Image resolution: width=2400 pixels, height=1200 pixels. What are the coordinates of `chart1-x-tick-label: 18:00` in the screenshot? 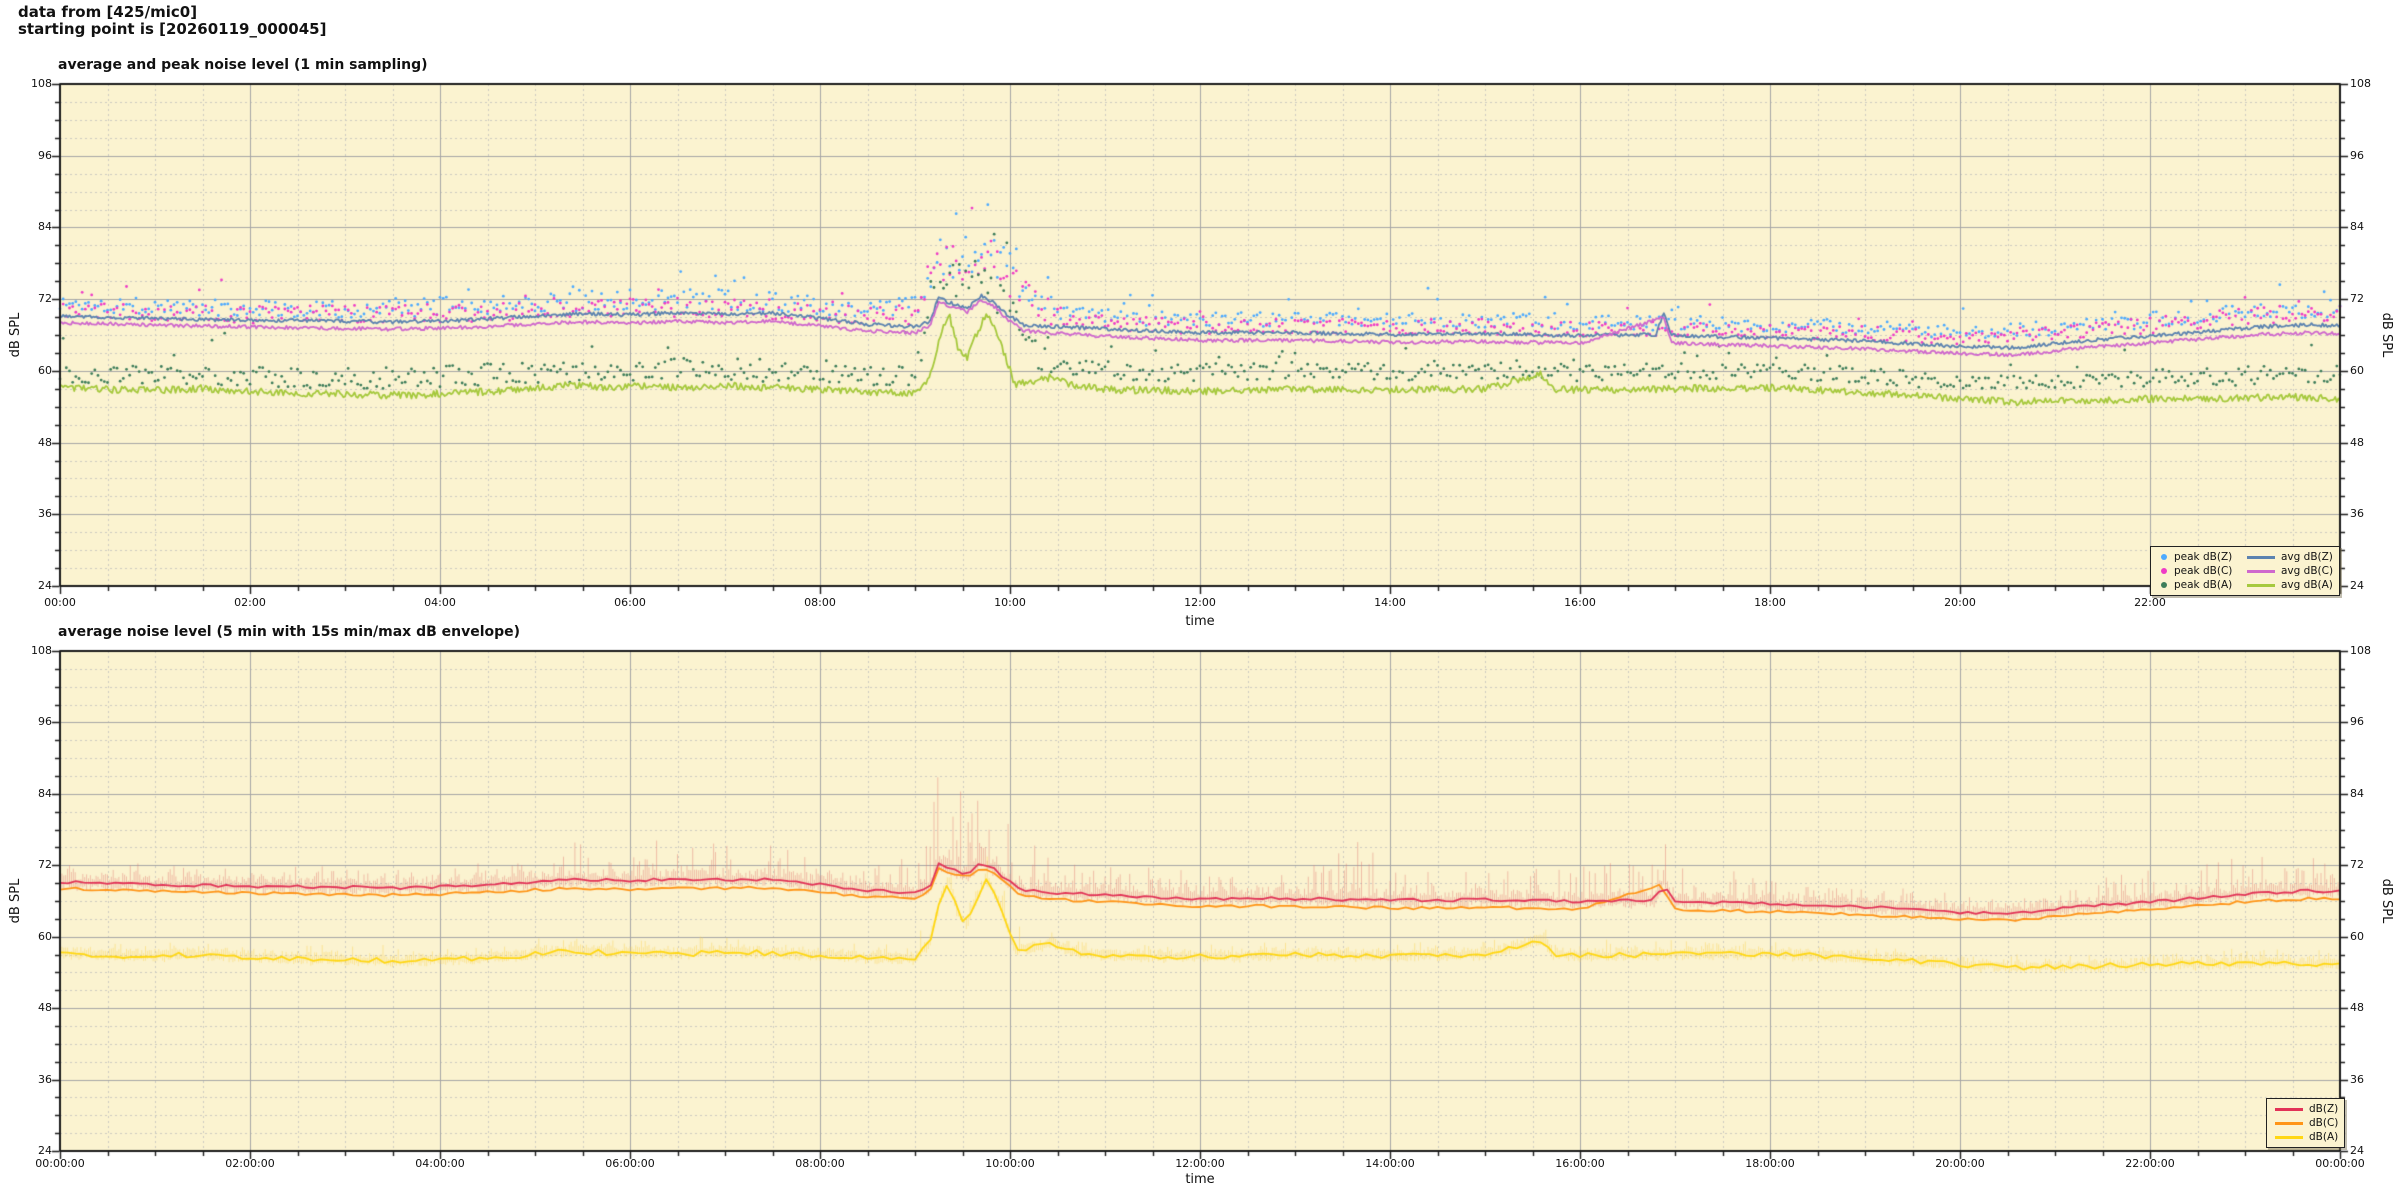 It's located at (1770, 602).